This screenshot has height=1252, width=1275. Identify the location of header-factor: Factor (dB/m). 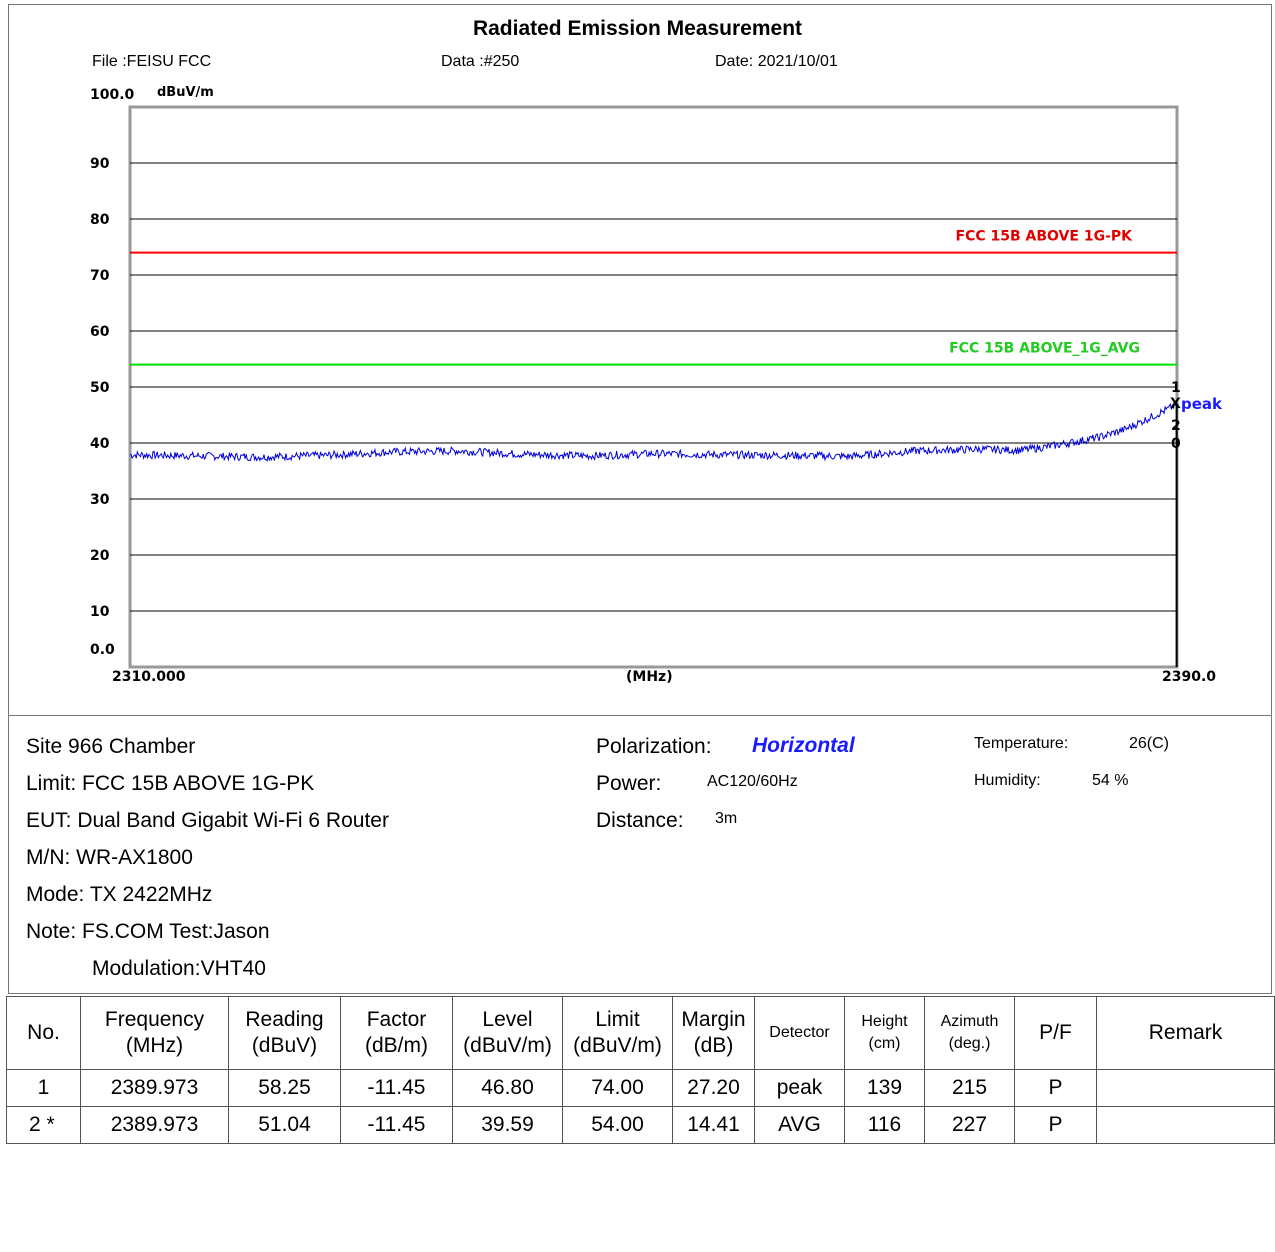
(396, 1033).